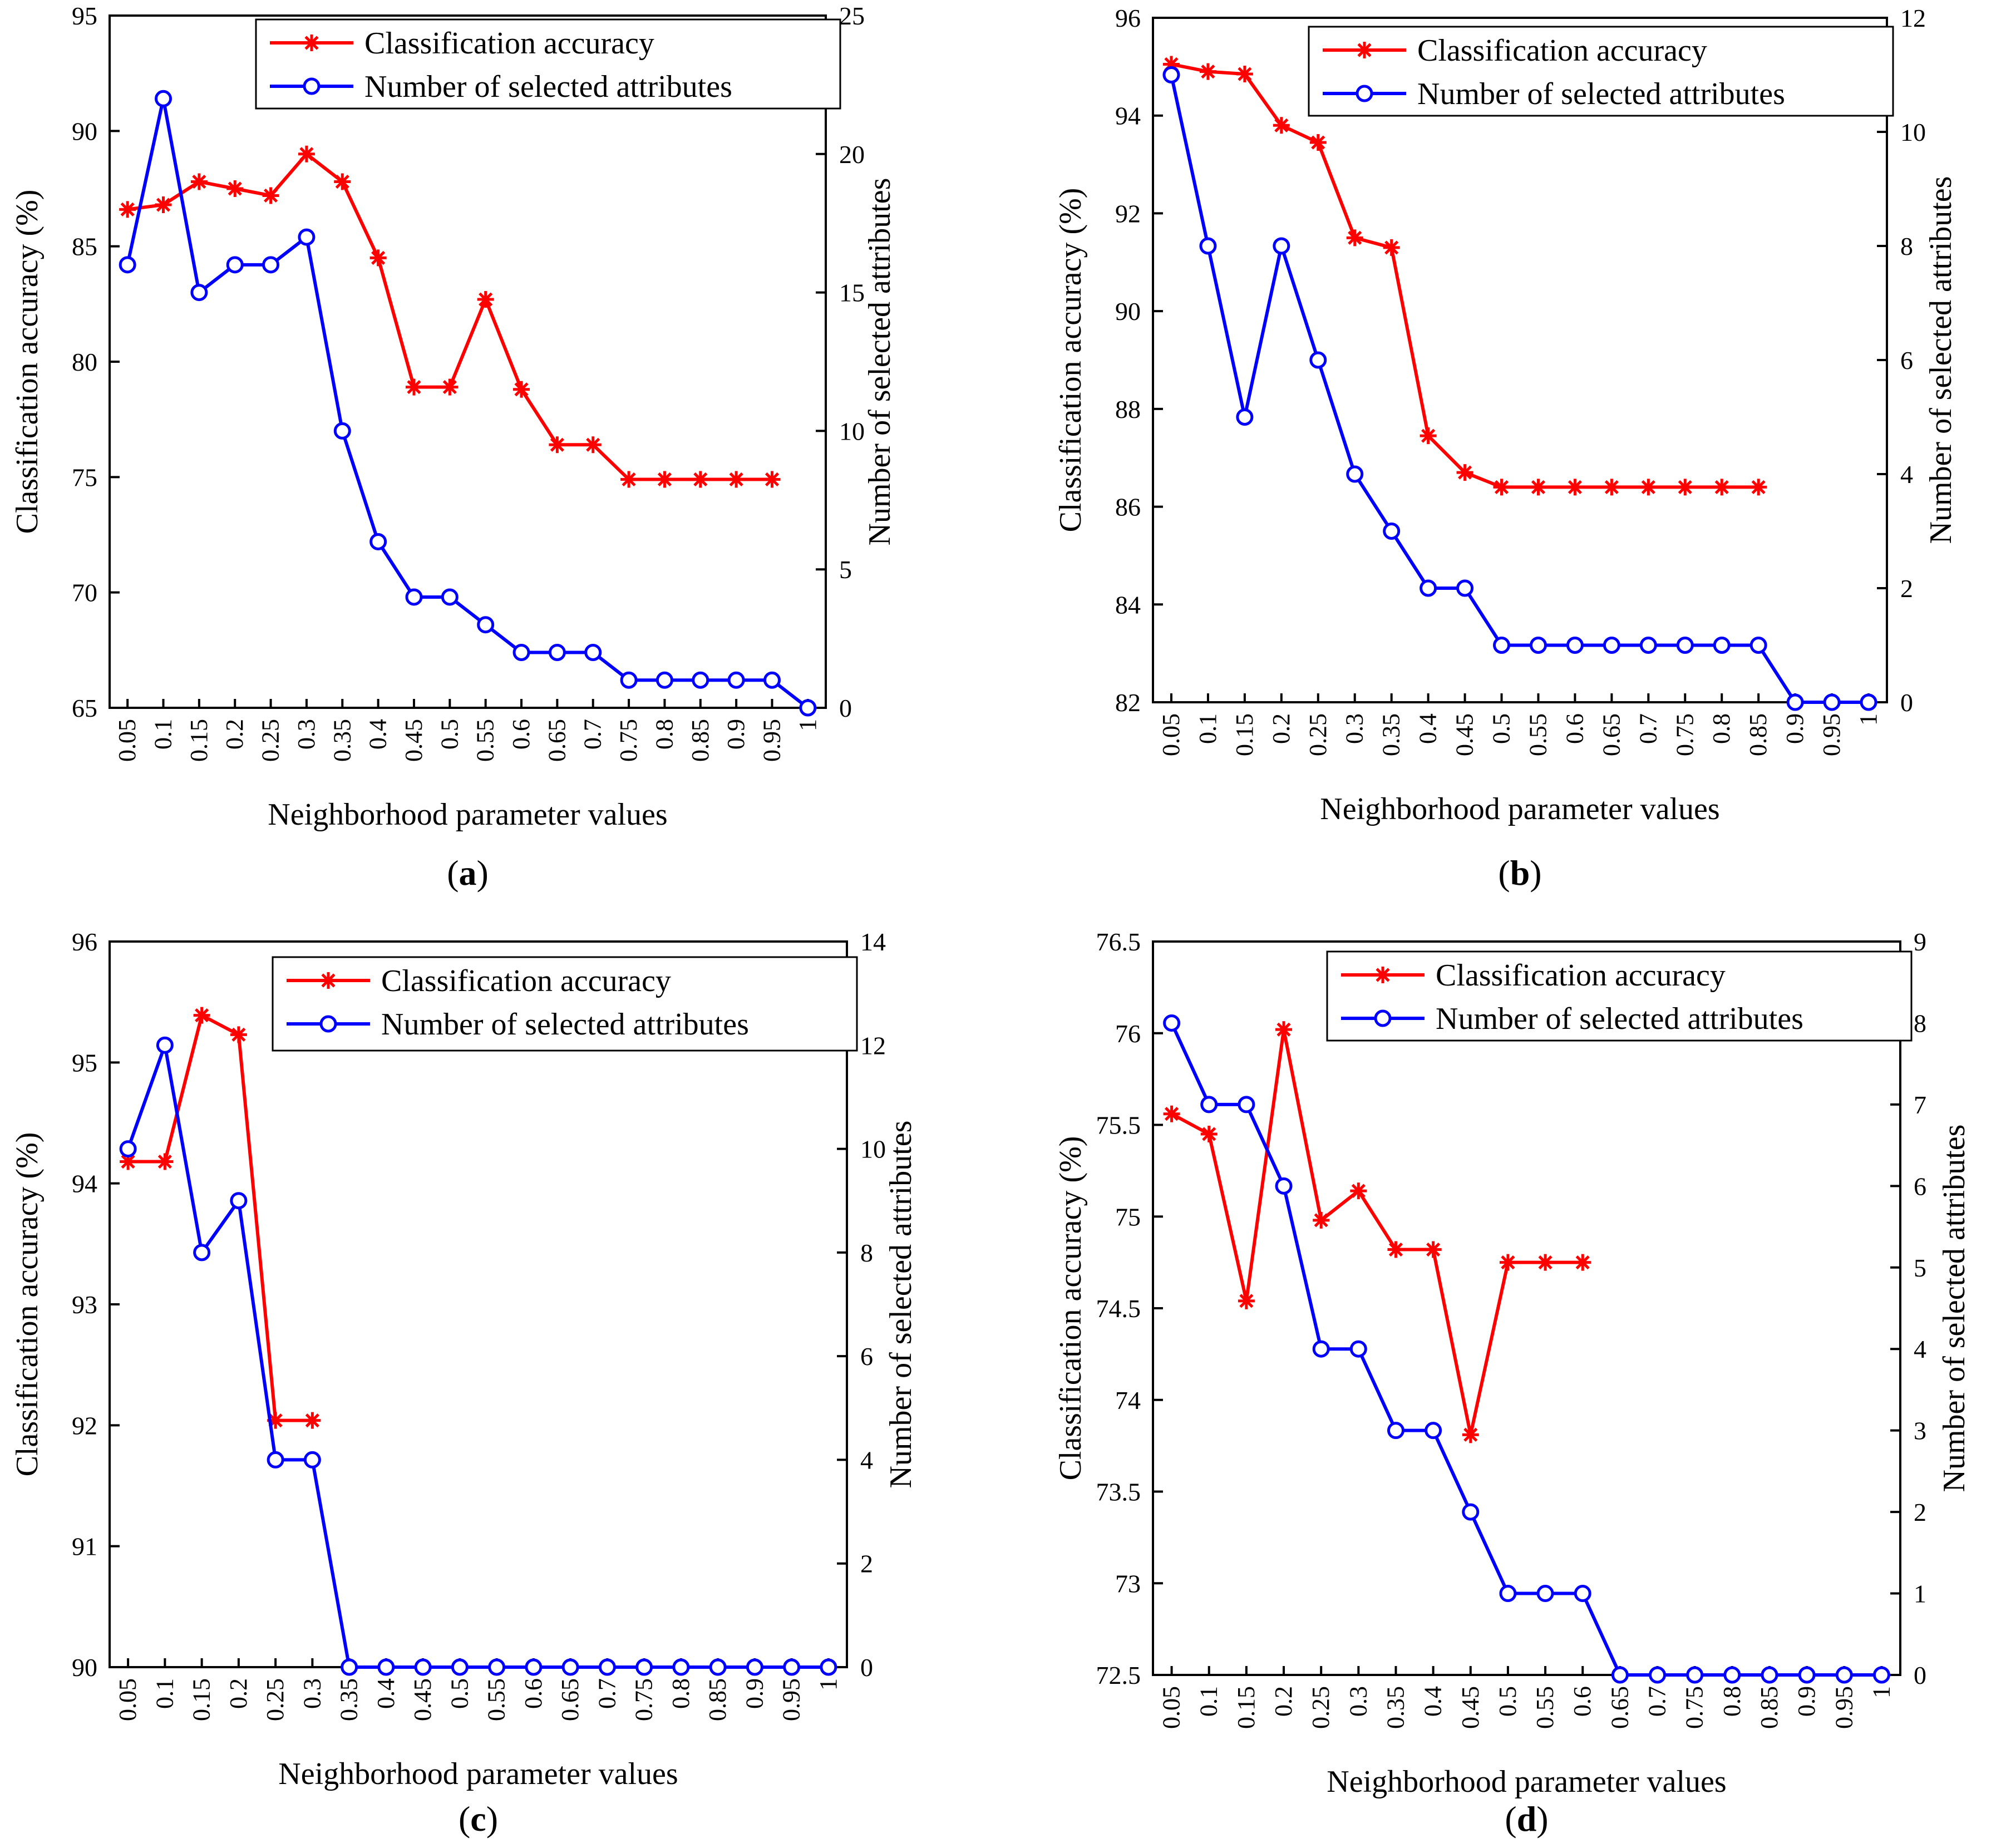 The width and height of the screenshot is (2001, 1848). What do you see at coordinates (1244, 734) in the screenshot?
I see `x-tick-label: 0.15` at bounding box center [1244, 734].